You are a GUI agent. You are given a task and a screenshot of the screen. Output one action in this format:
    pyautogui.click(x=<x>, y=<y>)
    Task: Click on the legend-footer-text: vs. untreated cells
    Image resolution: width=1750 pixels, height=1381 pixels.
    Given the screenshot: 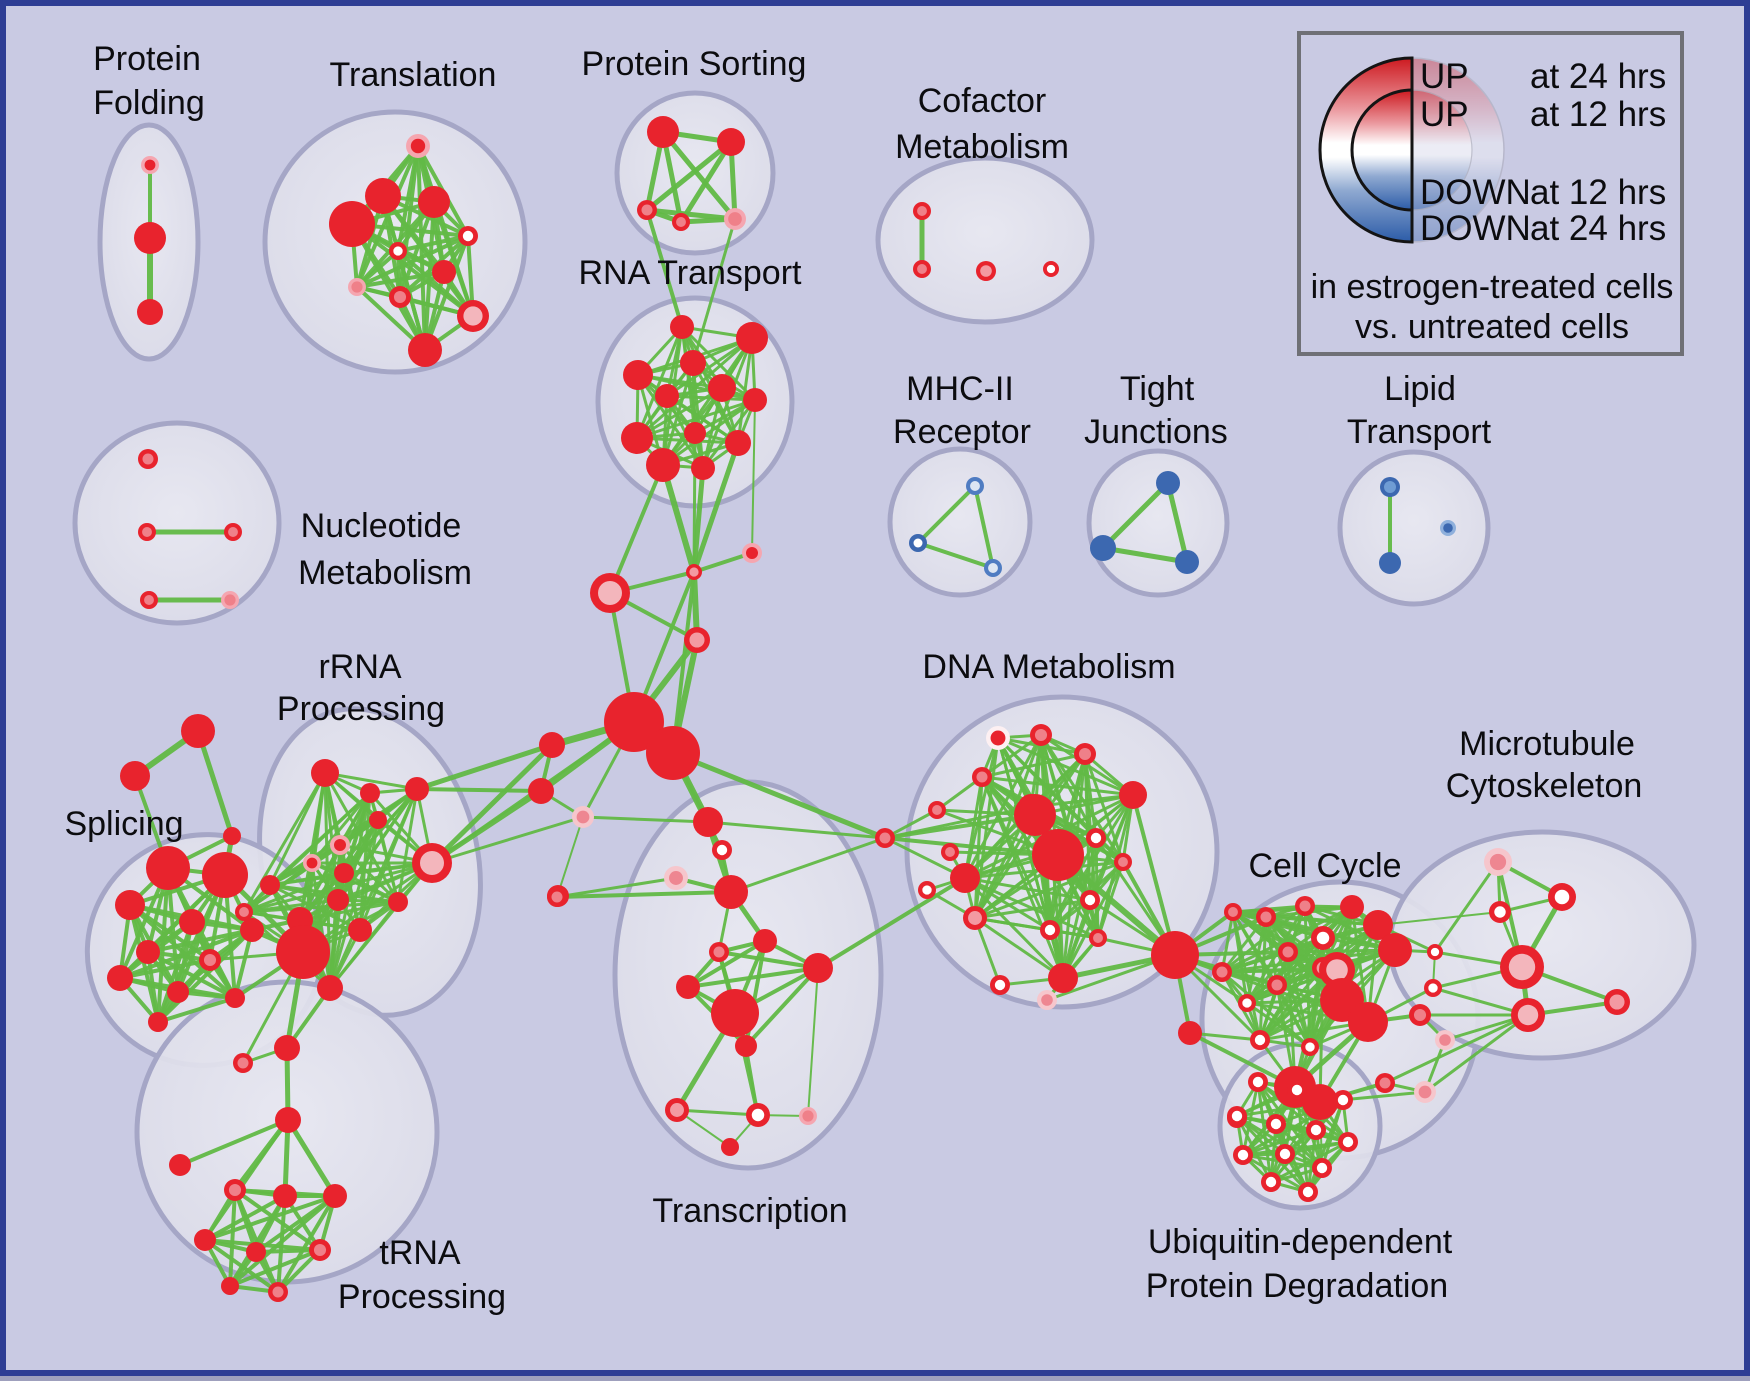 What is the action you would take?
    pyautogui.click(x=1492, y=327)
    